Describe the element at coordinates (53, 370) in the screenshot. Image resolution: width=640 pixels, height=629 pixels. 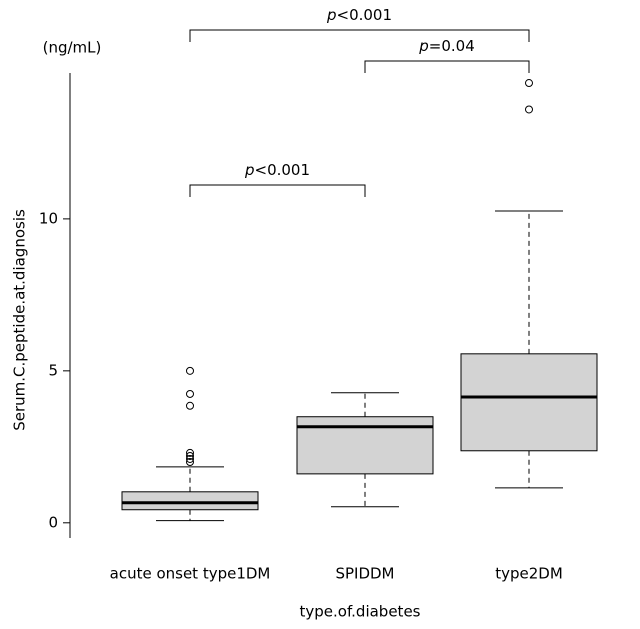
I see `y-tick-label: 5` at that location.